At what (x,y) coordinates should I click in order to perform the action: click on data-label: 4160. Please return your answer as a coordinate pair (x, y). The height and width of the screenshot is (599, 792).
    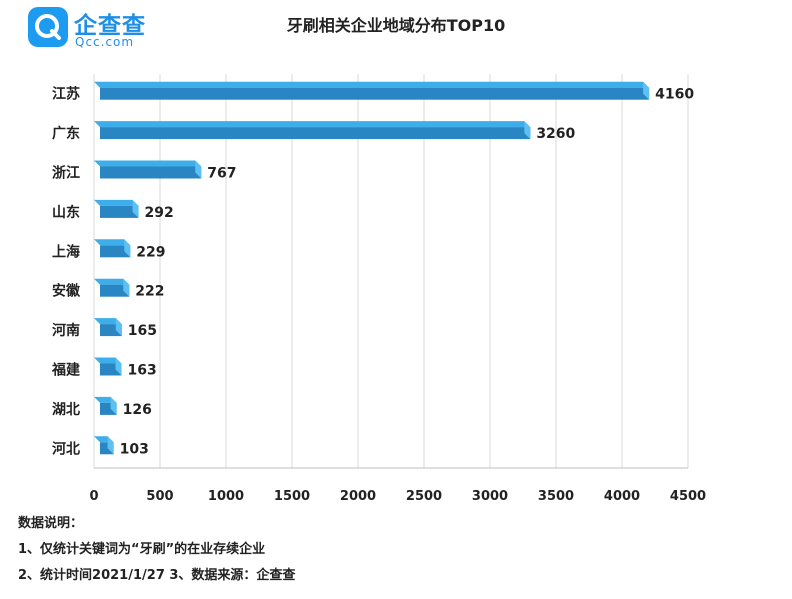
    Looking at the image, I should click on (674, 95).